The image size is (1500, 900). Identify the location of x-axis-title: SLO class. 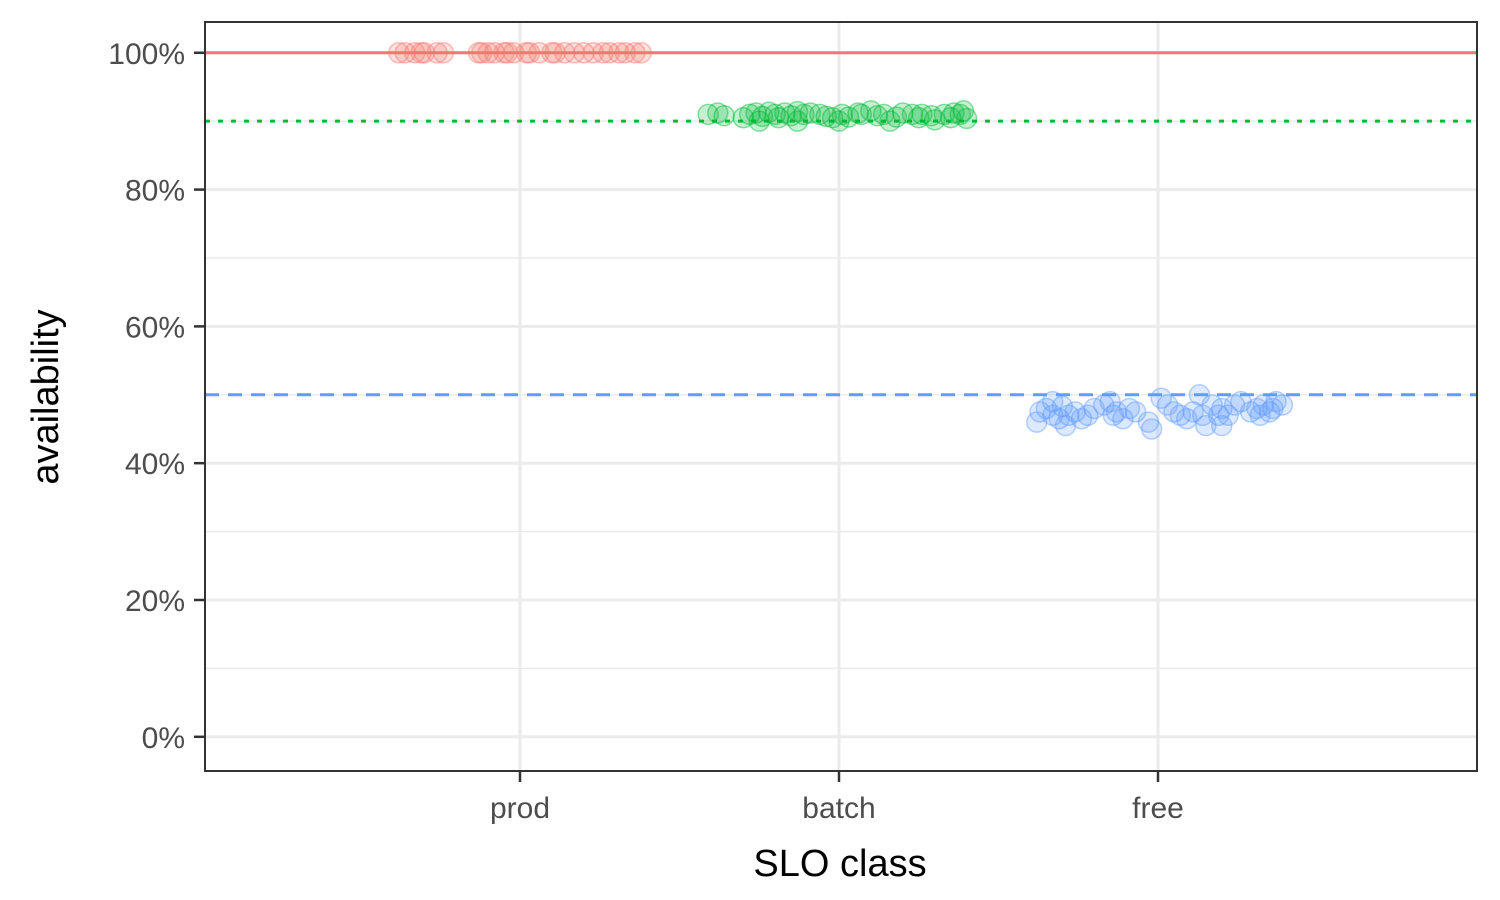
(839, 864).